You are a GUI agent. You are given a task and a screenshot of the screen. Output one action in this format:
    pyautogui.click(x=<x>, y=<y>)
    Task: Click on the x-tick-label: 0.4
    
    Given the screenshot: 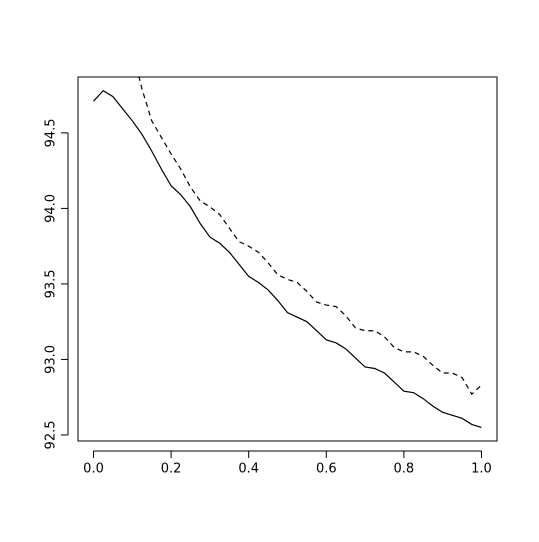 What is the action you would take?
    pyautogui.click(x=248, y=469)
    